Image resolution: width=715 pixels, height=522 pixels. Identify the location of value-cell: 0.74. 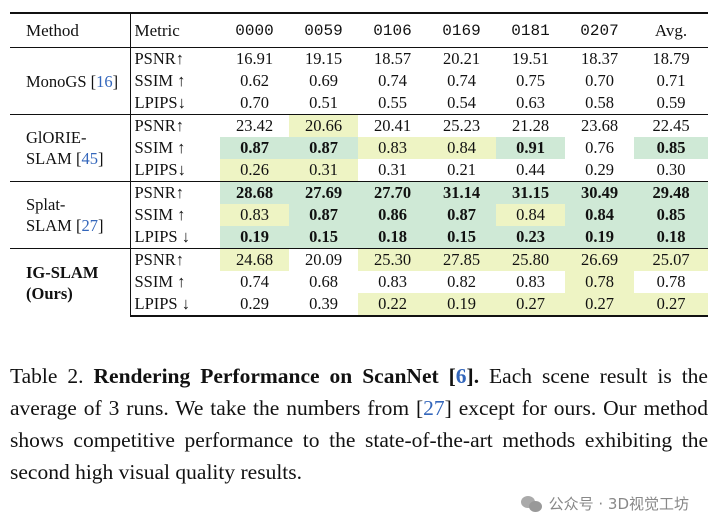
(392, 80).